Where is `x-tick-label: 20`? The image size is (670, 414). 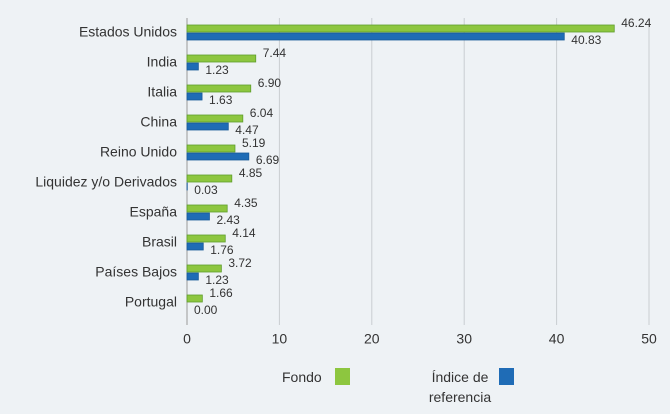 x-tick-label: 20 is located at coordinates (372, 339).